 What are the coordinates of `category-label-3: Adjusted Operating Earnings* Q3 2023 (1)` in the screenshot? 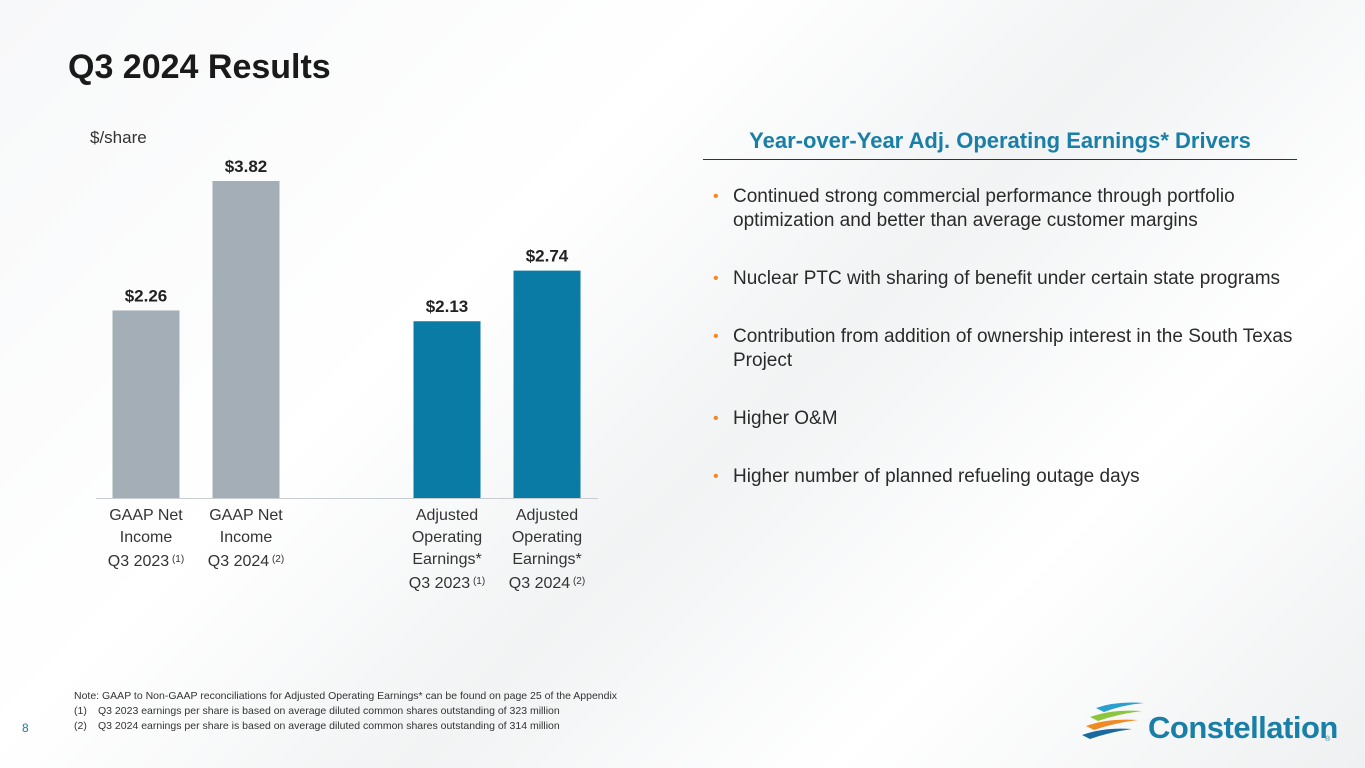 It's located at (447, 549).